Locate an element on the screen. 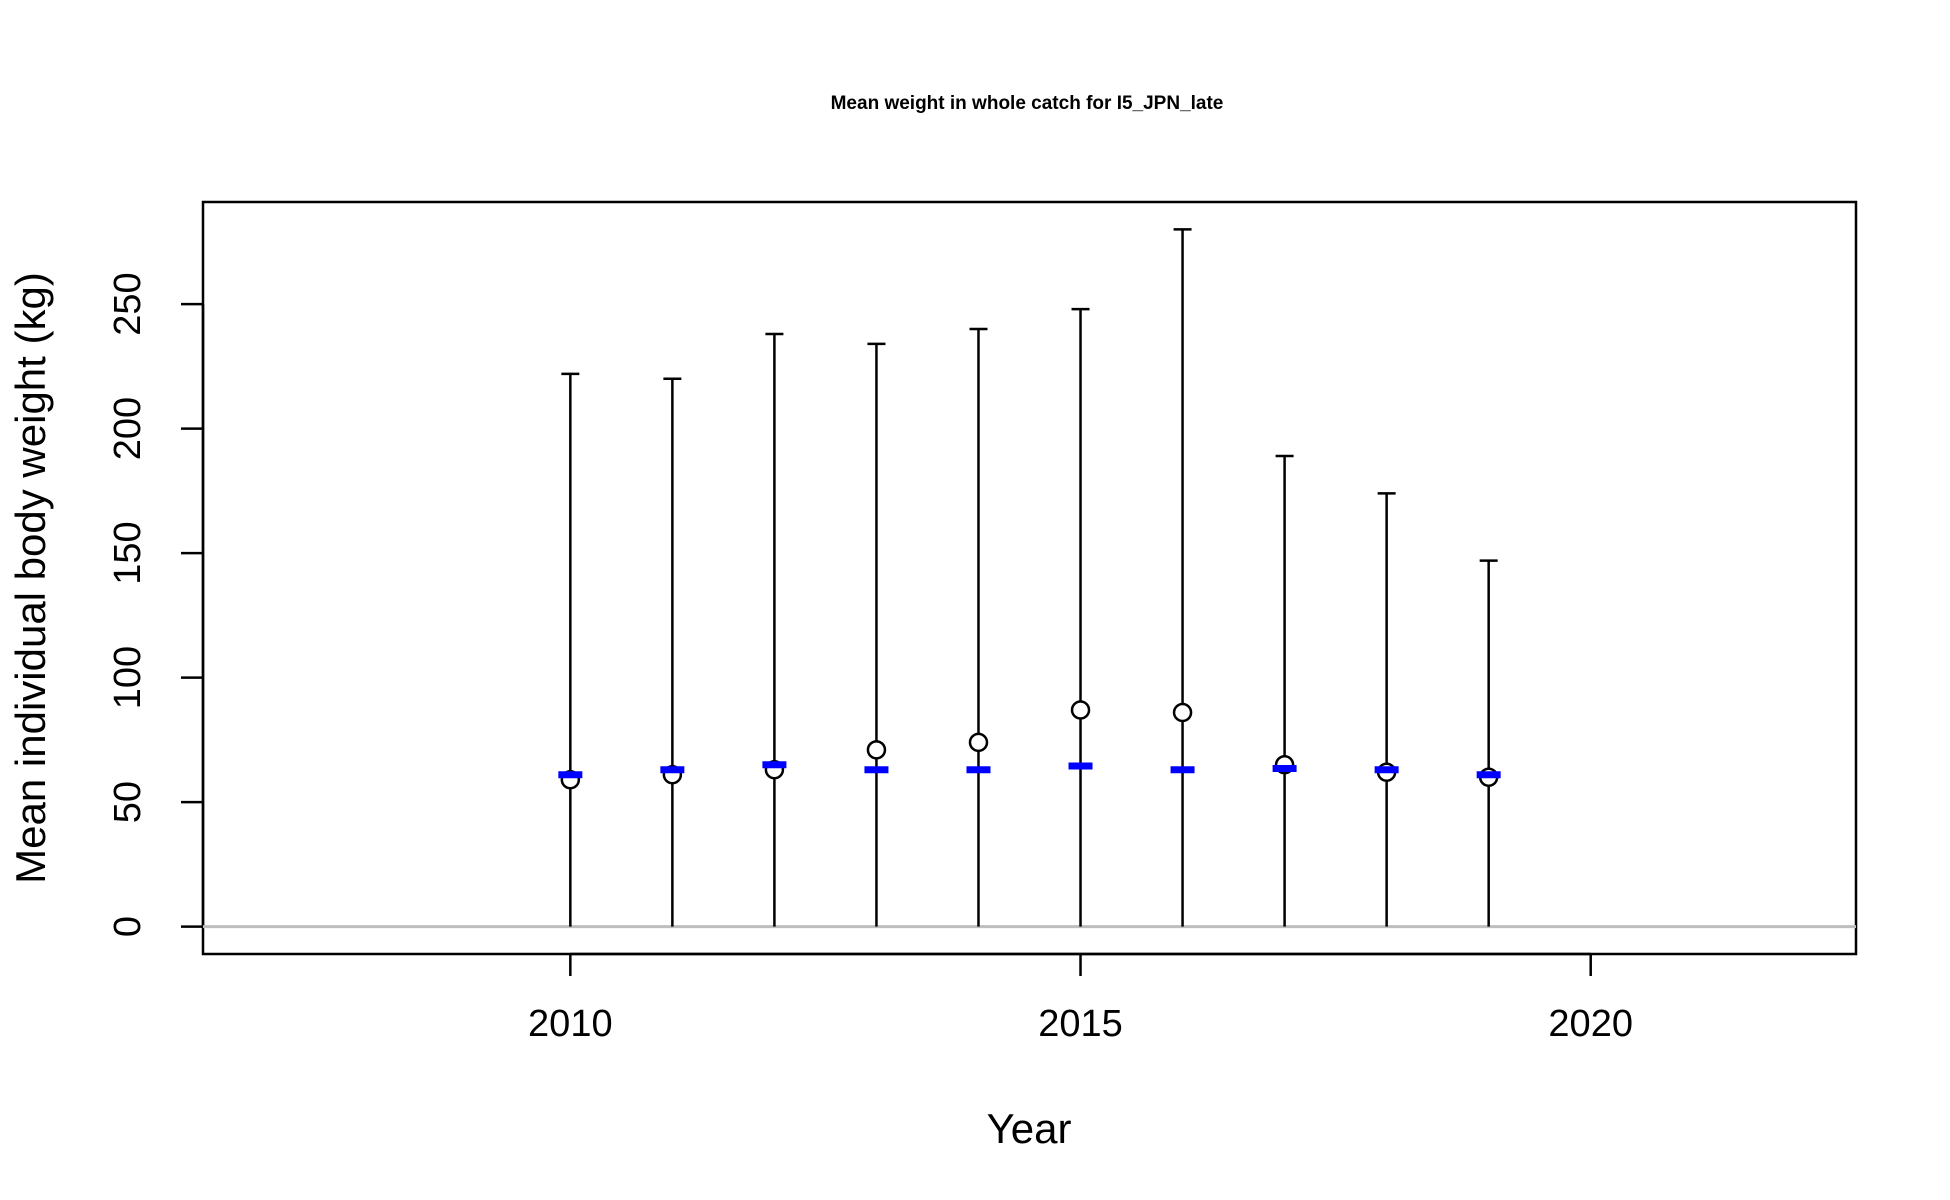 The width and height of the screenshot is (1950, 1200). y-tick-label: 150 is located at coordinates (128, 552).